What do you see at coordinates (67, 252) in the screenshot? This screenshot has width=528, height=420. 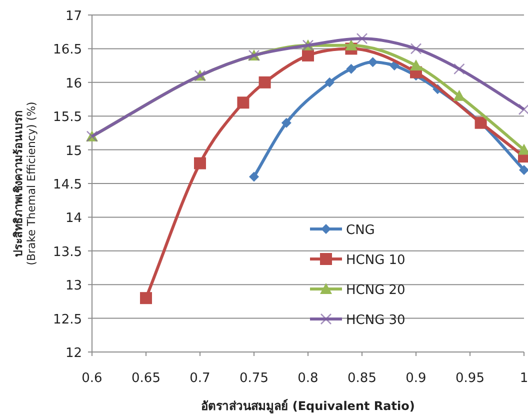 I see `y-tick-label: 13.5` at bounding box center [67, 252].